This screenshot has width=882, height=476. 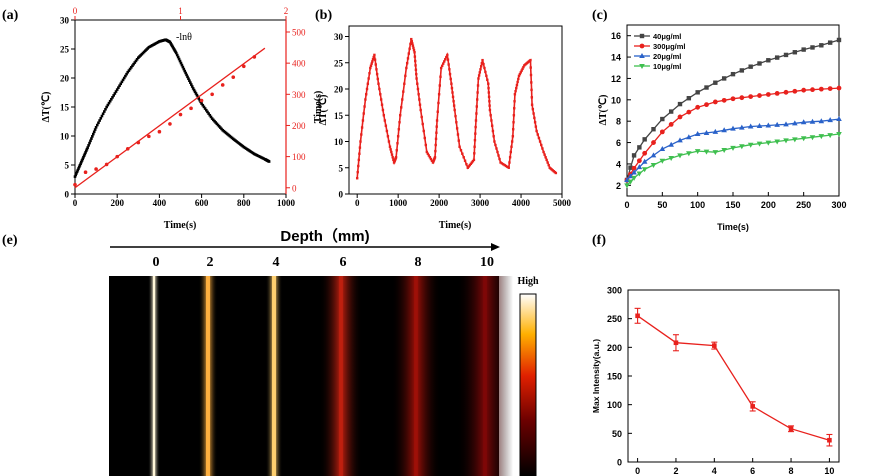 I want to click on chart-f-point, so click(x=637, y=316).